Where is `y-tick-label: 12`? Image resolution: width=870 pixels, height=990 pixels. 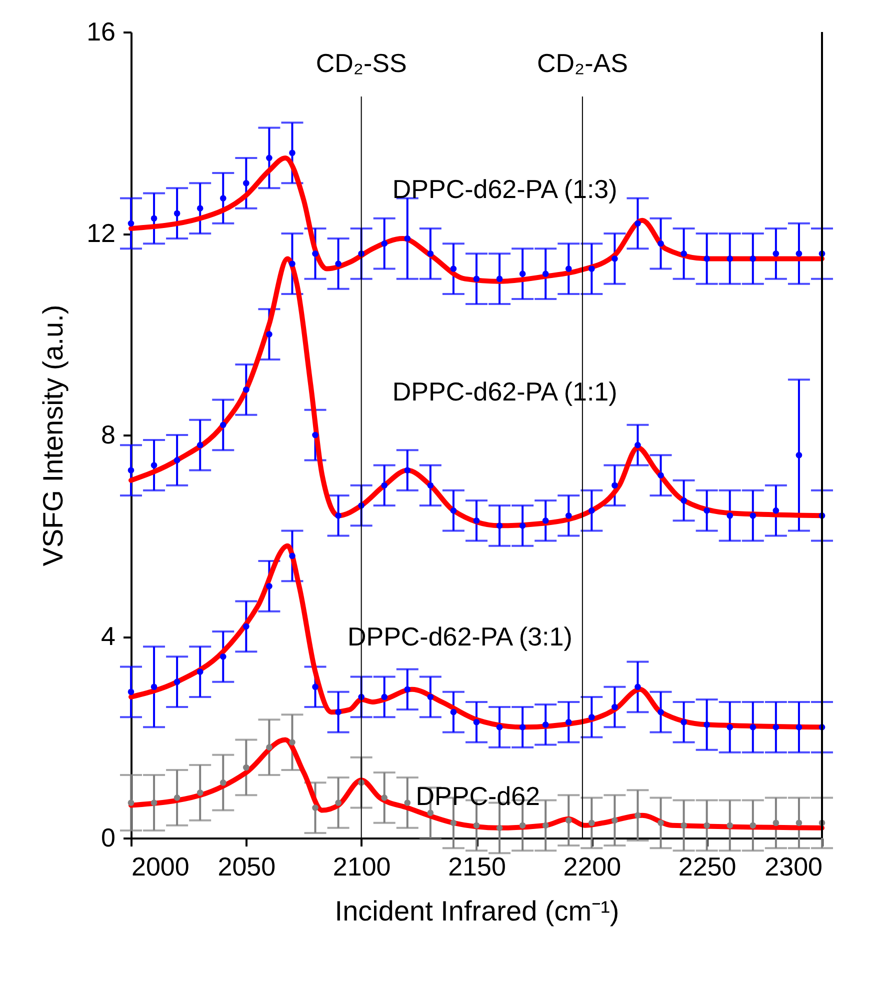
y-tick-label: 12 is located at coordinates (101, 233).